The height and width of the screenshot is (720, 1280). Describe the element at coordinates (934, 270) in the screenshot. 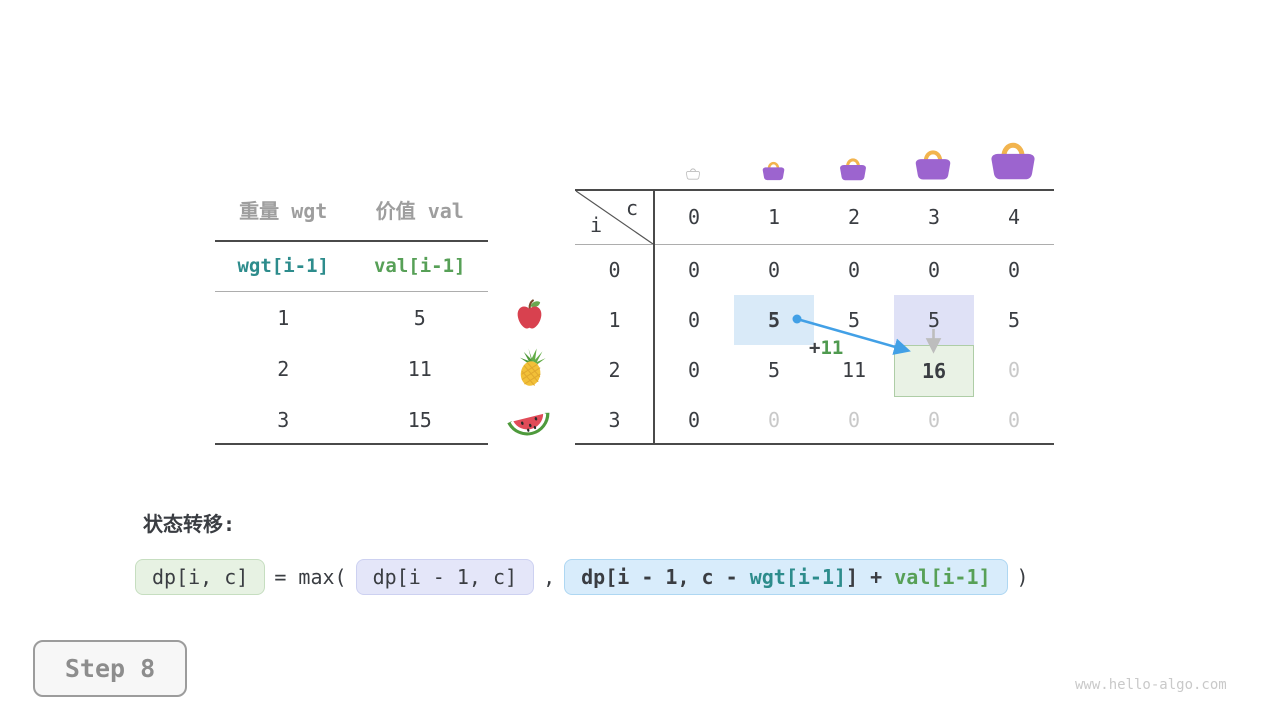

I see `dp-cell-0-3: 0` at that location.